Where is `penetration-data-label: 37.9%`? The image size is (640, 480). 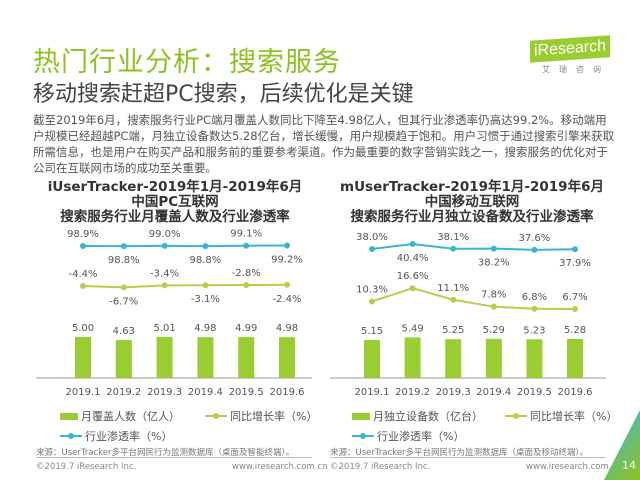
penetration-data-label: 37.9% is located at coordinates (575, 263).